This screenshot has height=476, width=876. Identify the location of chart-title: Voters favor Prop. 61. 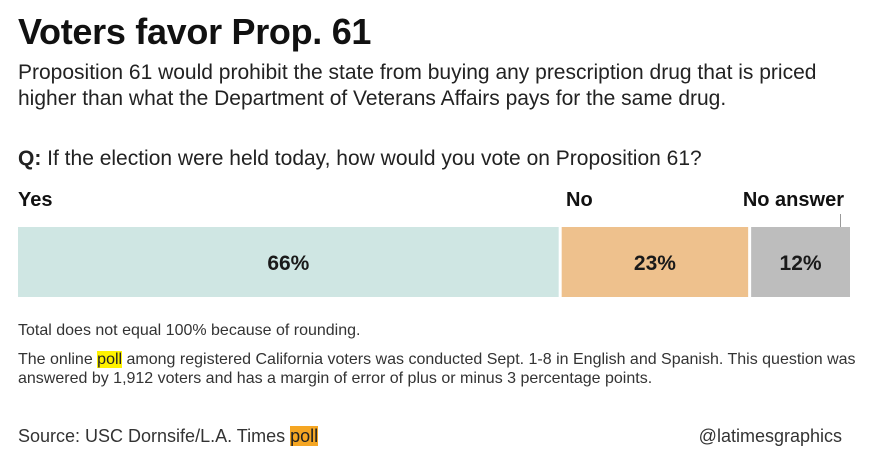
(195, 31).